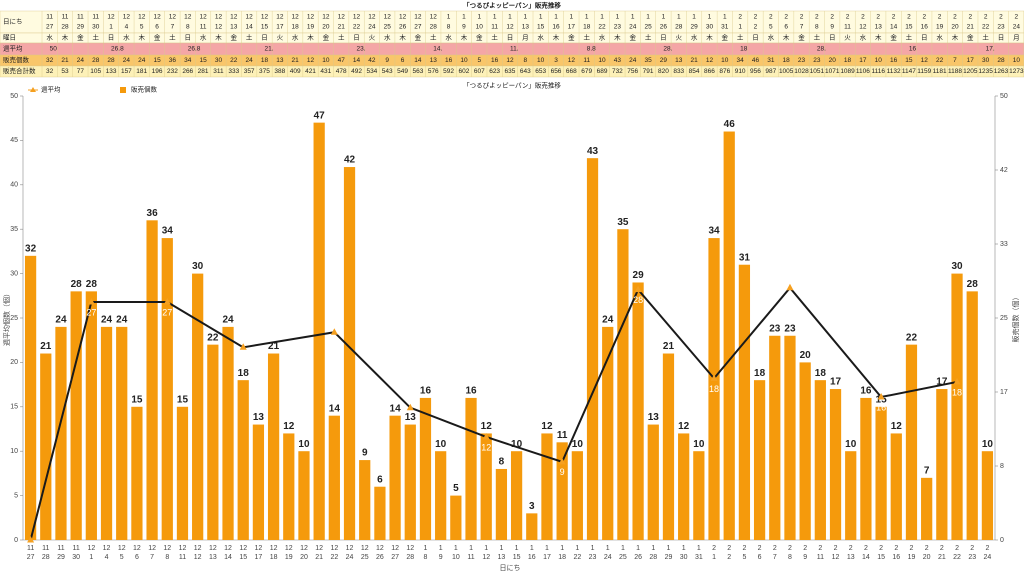 The height and width of the screenshot is (575, 1024). Describe the element at coordinates (623, 557) in the screenshot. I see `x-tick-label: 25` at that location.